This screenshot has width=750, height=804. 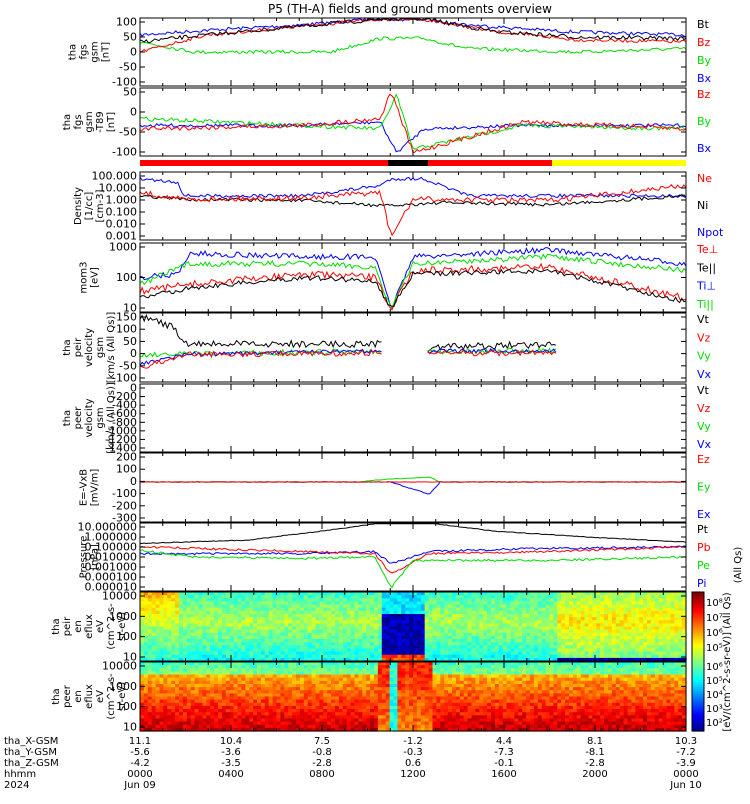 I want to click on legend-Ni: Ni, so click(x=702, y=205).